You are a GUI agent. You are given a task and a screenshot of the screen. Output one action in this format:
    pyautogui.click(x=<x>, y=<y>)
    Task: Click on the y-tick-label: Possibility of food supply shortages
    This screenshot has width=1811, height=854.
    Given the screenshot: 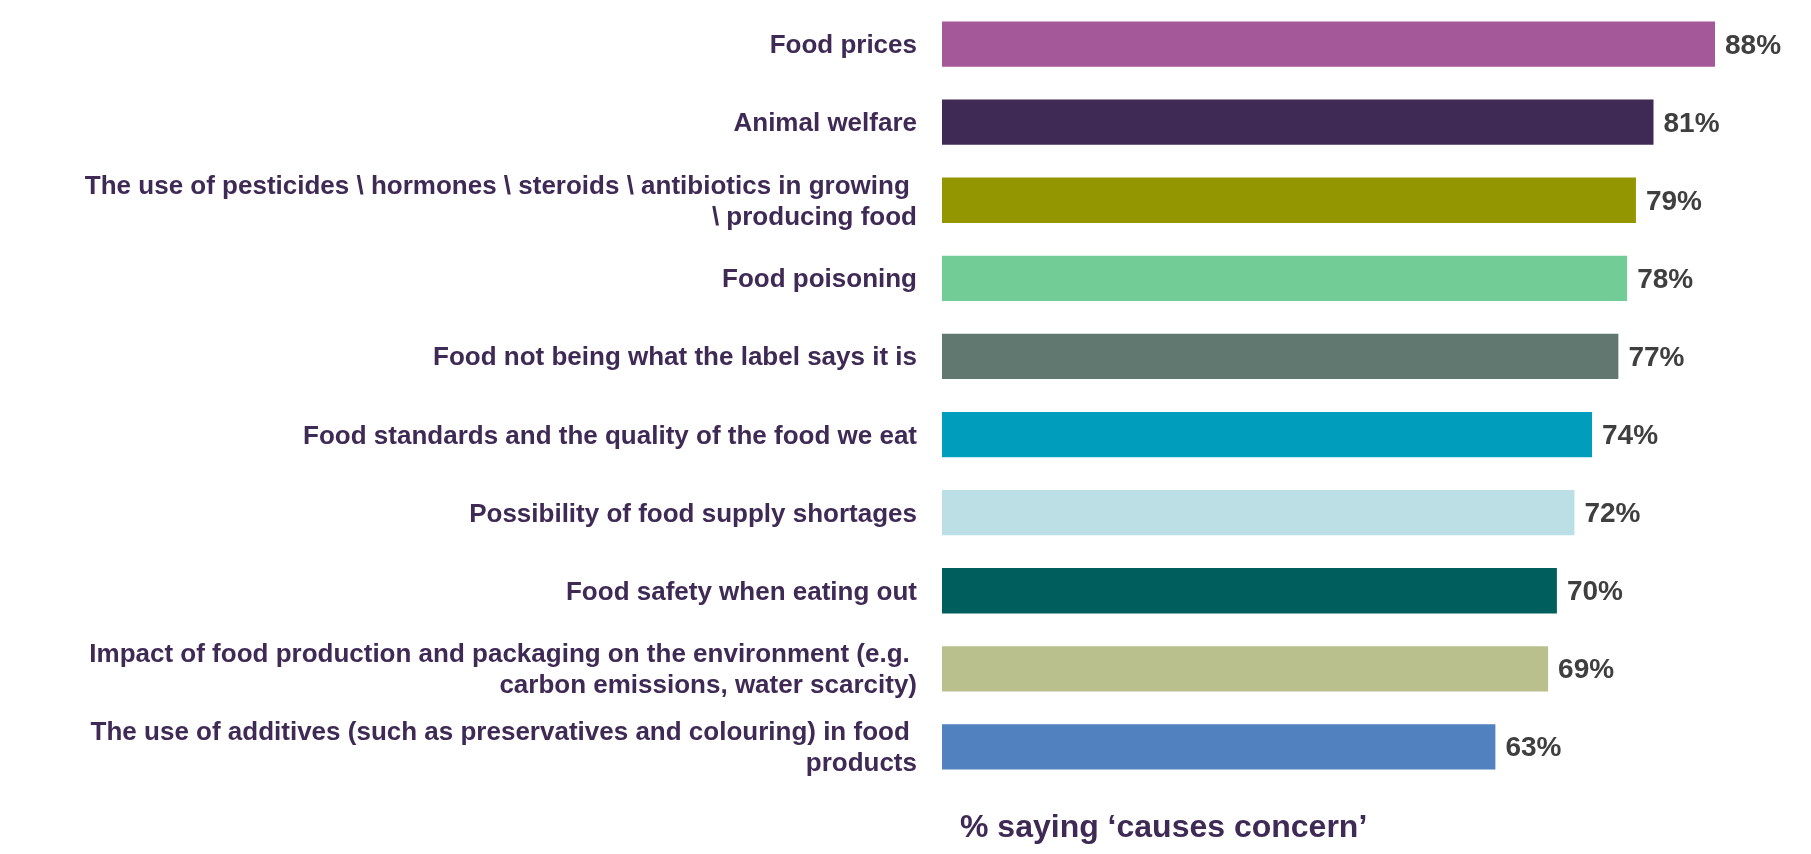 What is the action you would take?
    pyautogui.click(x=693, y=512)
    